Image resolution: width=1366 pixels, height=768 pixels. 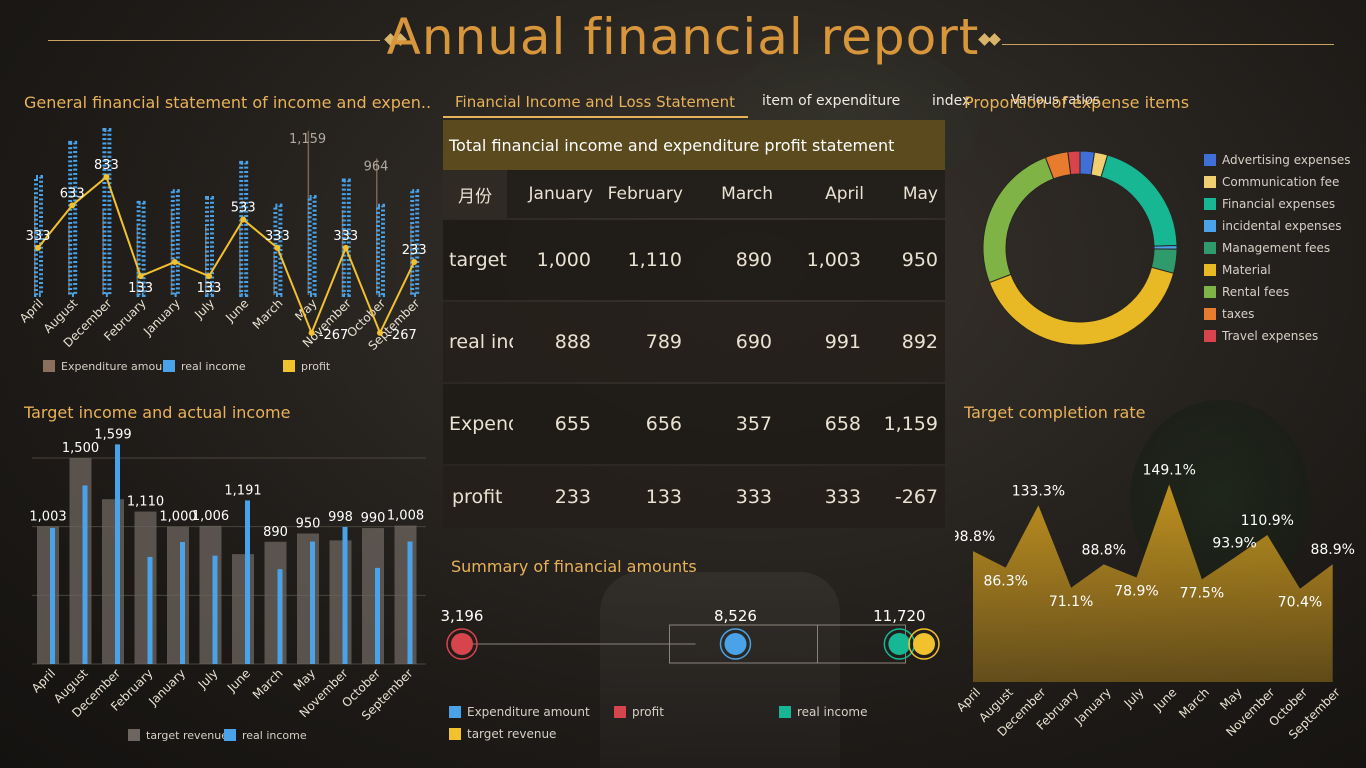 What do you see at coordinates (694, 424) in the screenshot?
I see `table-row: Expenditure amount 655 656 357 658 1,159` at bounding box center [694, 424].